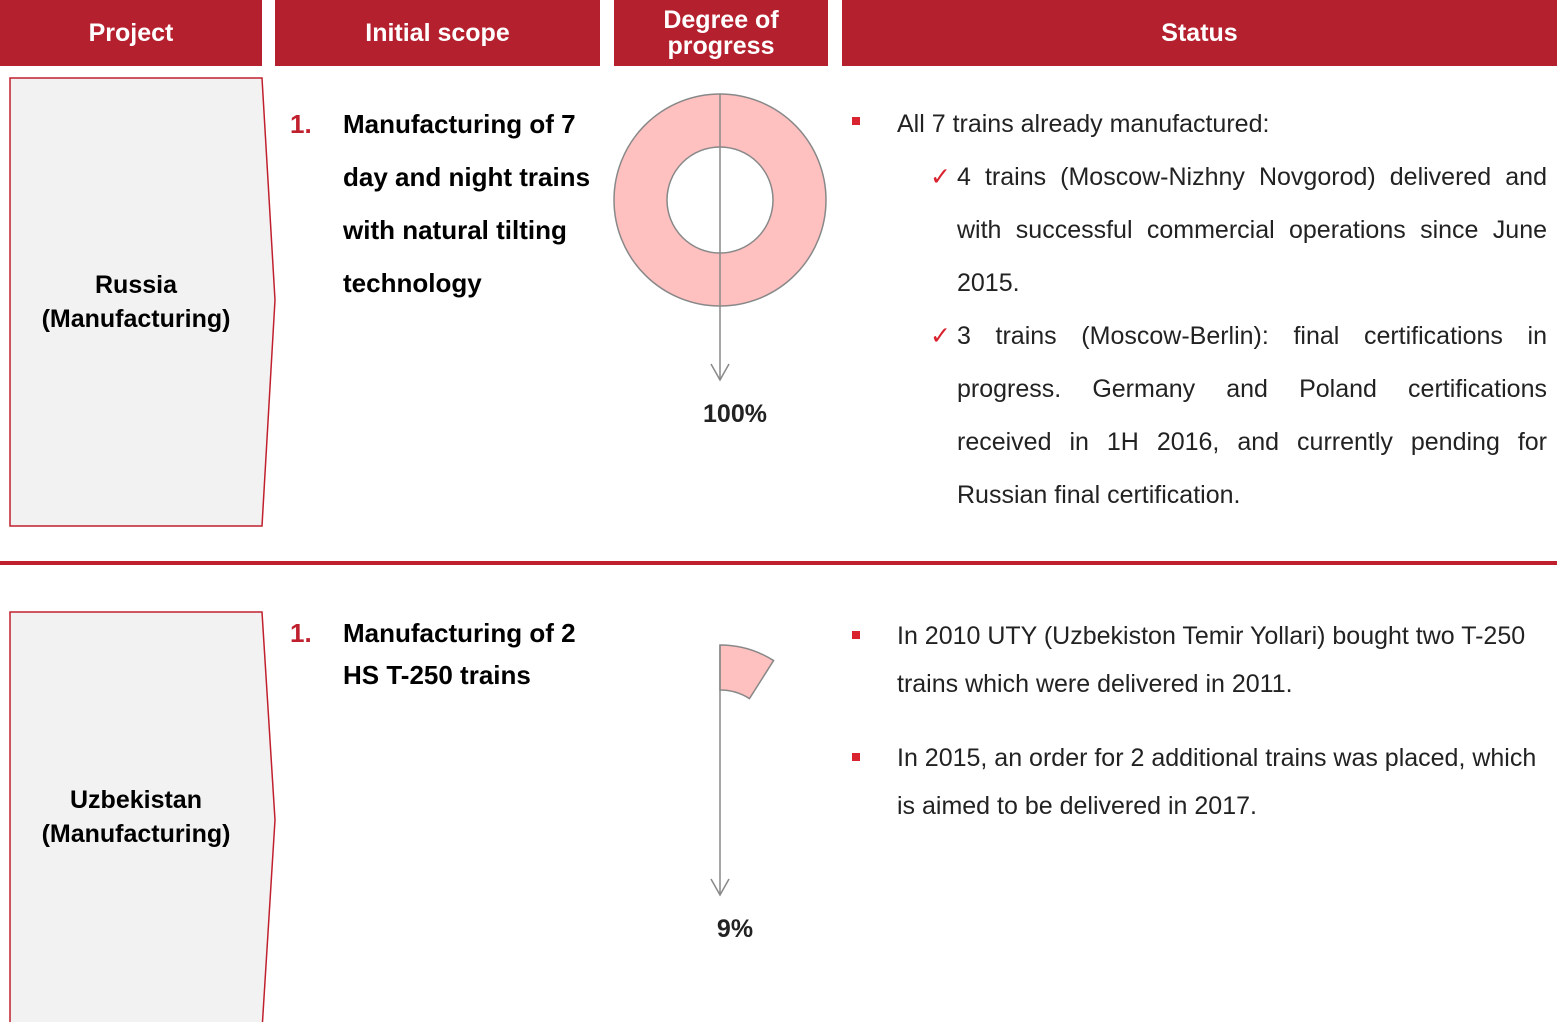 The width and height of the screenshot is (1557, 1022). I want to click on bullet: All 7 trains already manufactured:, so click(1202, 124).